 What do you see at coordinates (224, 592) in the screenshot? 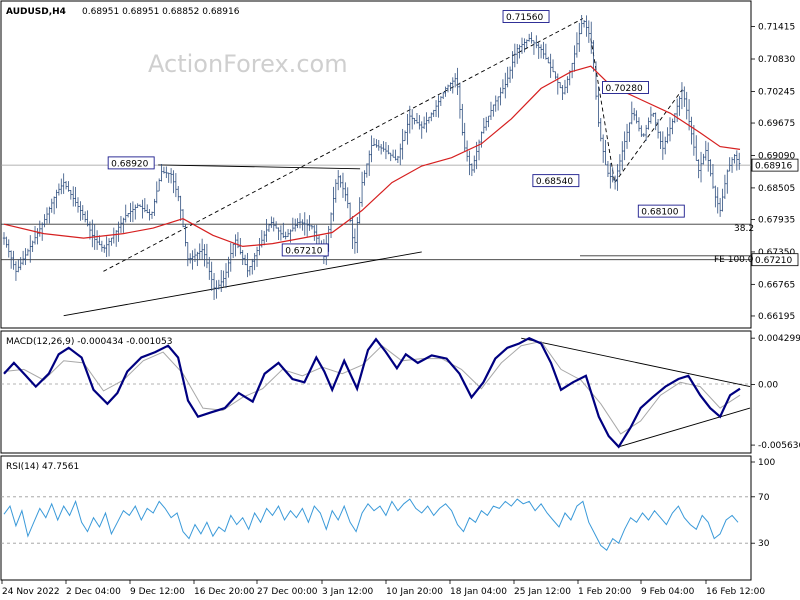
I see `x-tick-label: 16 Dec 20:00` at bounding box center [224, 592].